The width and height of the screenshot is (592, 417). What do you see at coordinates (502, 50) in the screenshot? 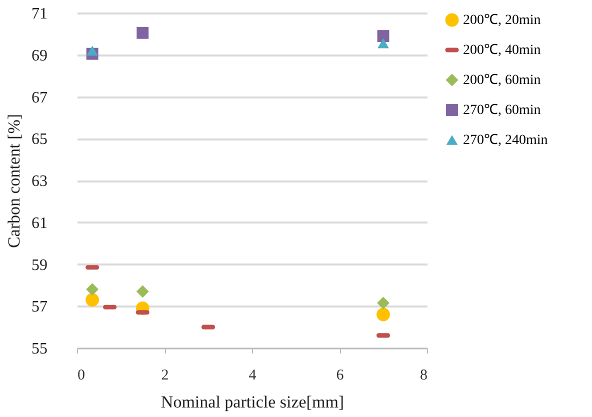
I see `legend-label: 200℃, 40min` at bounding box center [502, 50].